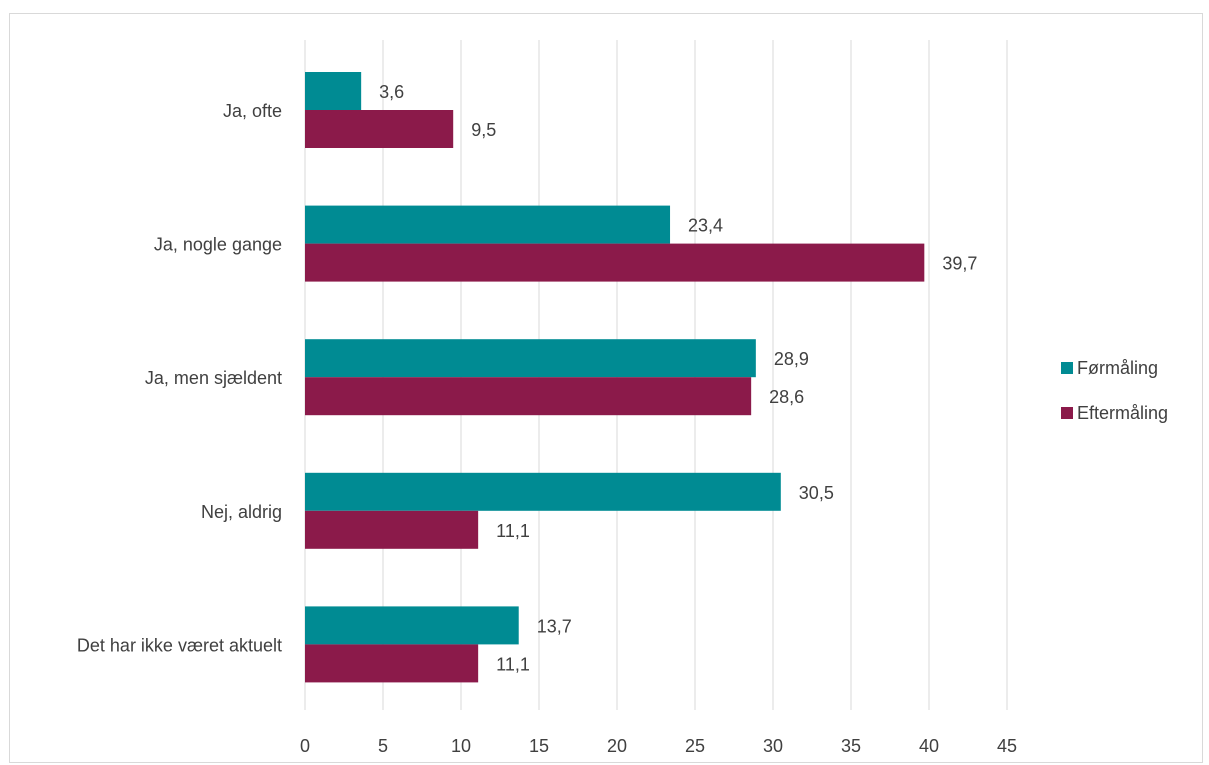 The width and height of the screenshot is (1209, 765). Describe the element at coordinates (218, 245) in the screenshot. I see `category-label: Ja, nogle gange` at that location.